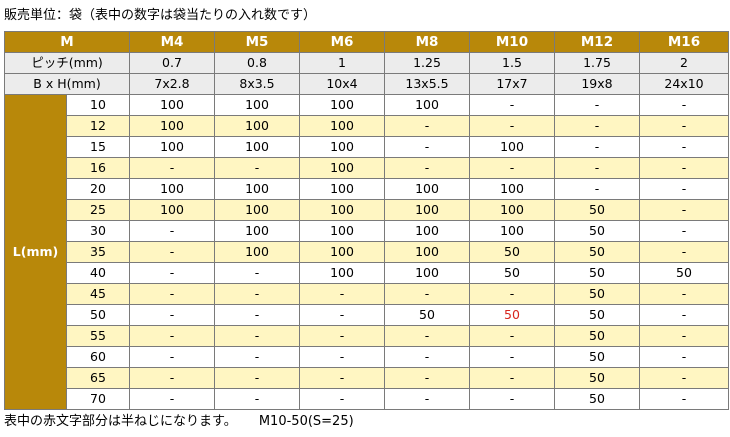  Describe the element at coordinates (597, 42) in the screenshot. I see `size-header: M12` at that location.